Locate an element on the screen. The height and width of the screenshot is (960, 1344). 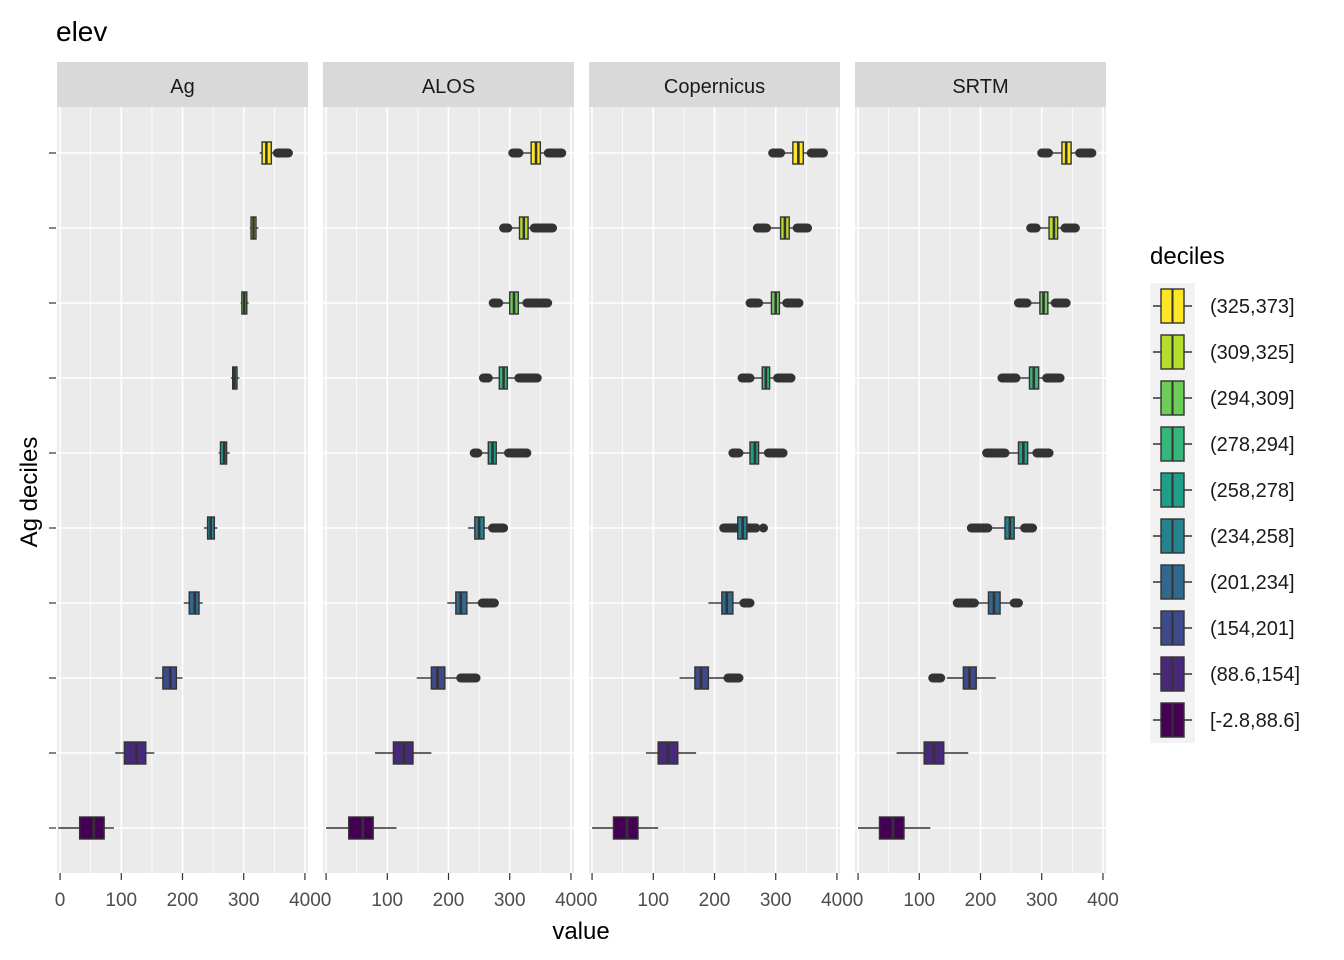
legend-item: (154,201] is located at coordinates (1224, 628).